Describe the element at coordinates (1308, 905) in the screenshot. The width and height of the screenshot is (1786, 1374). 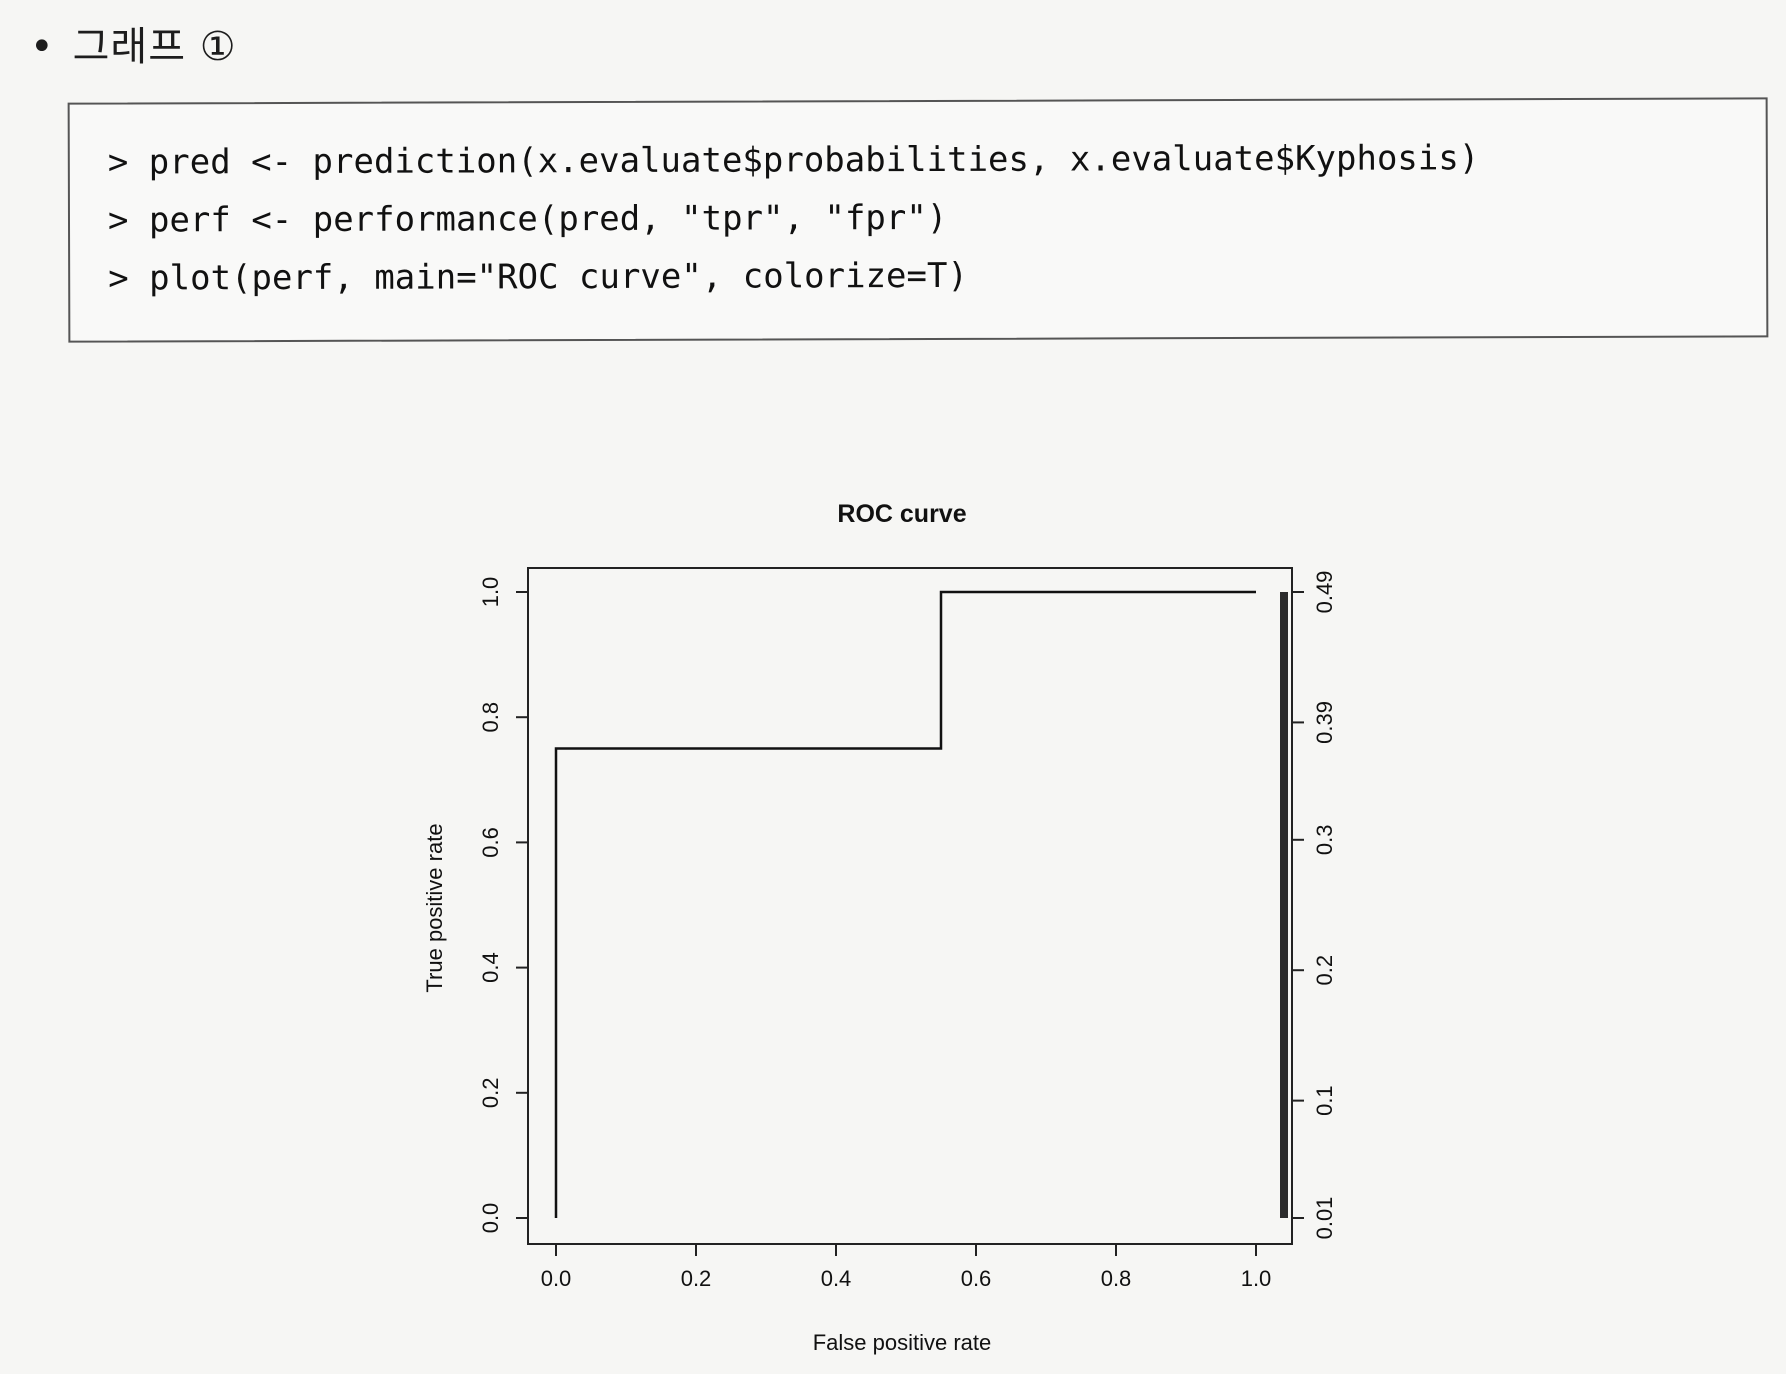
I see `colorbar: 0.01 0.1 0.2 0.3 0.39 0.49` at that location.